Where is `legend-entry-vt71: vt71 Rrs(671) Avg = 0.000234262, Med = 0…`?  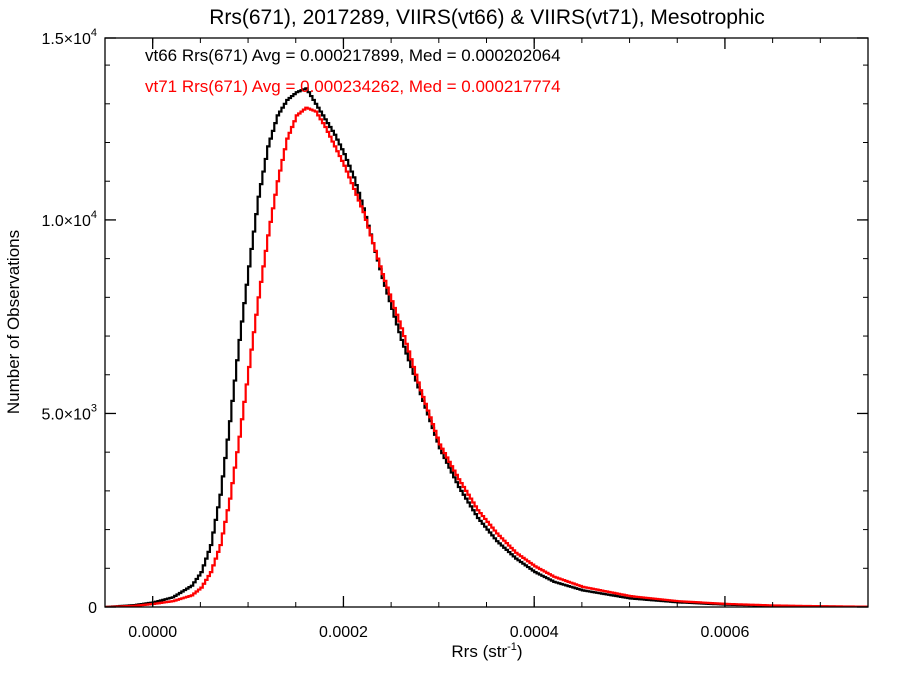 legend-entry-vt71: vt71 Rrs(671) Avg = 0.000234262, Med = 0… is located at coordinates (353, 86).